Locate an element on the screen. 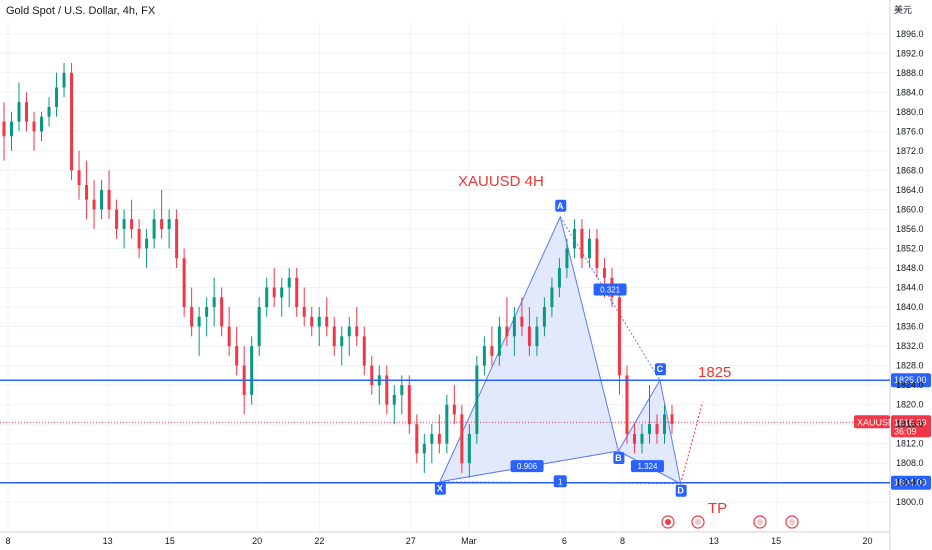  x-tick-label: 27 is located at coordinates (411, 541).